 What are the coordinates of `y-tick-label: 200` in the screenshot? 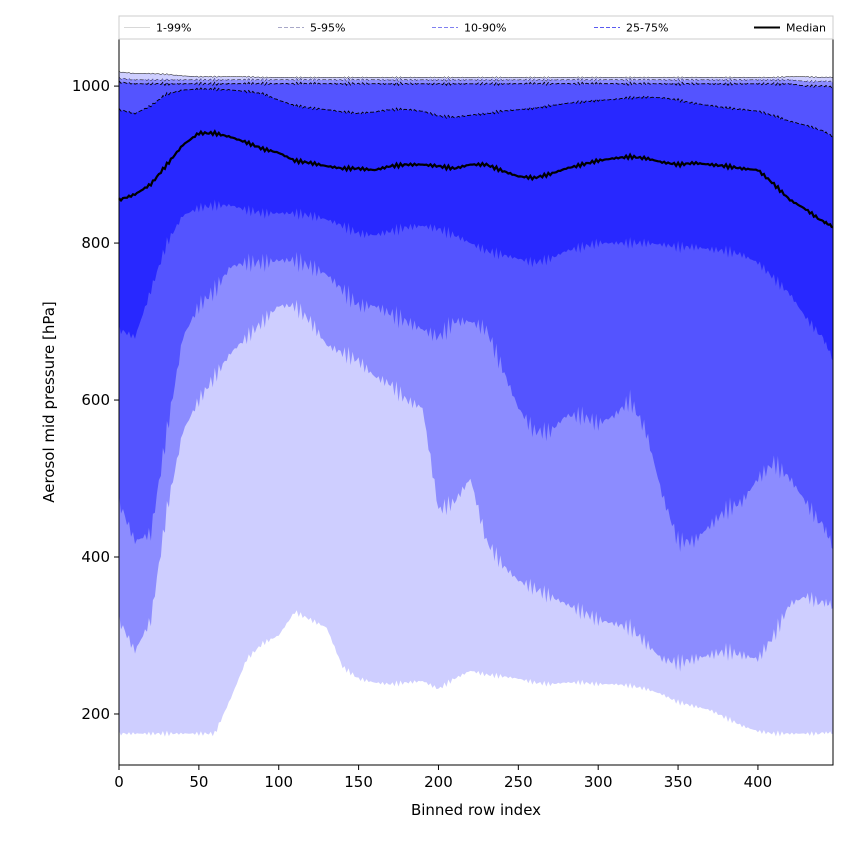 It's located at (95, 714).